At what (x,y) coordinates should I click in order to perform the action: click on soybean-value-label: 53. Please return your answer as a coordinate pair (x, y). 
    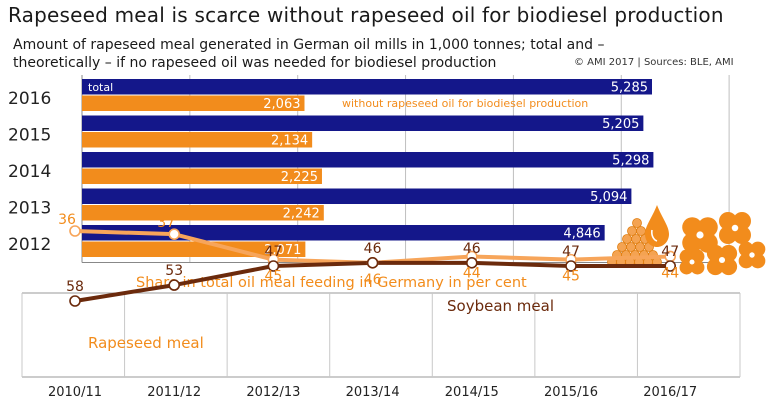
    Looking at the image, I should click on (174, 271).